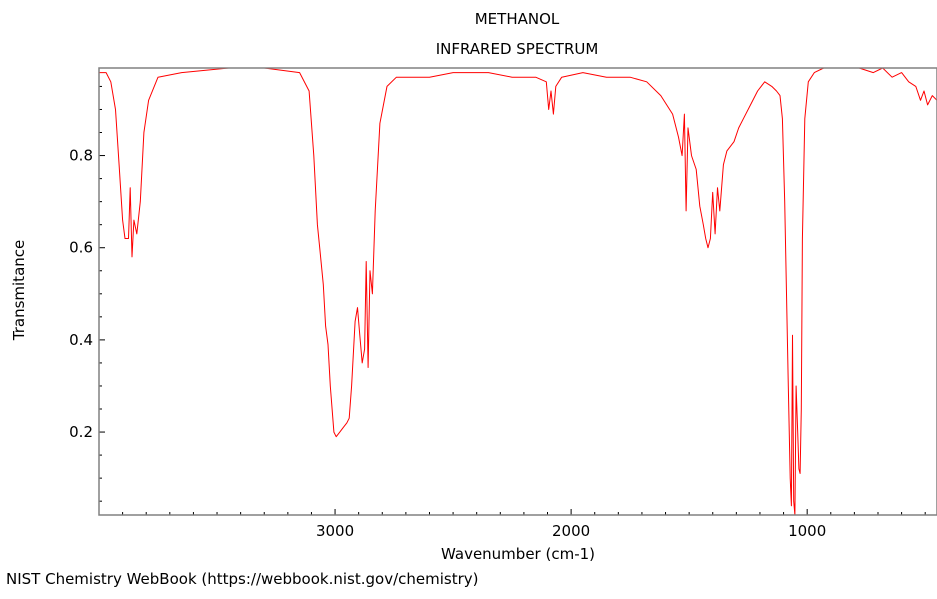 Image resolution: width=937 pixels, height=599 pixels. Describe the element at coordinates (81, 340) in the screenshot. I see `y-tick-label: 0.4` at that location.